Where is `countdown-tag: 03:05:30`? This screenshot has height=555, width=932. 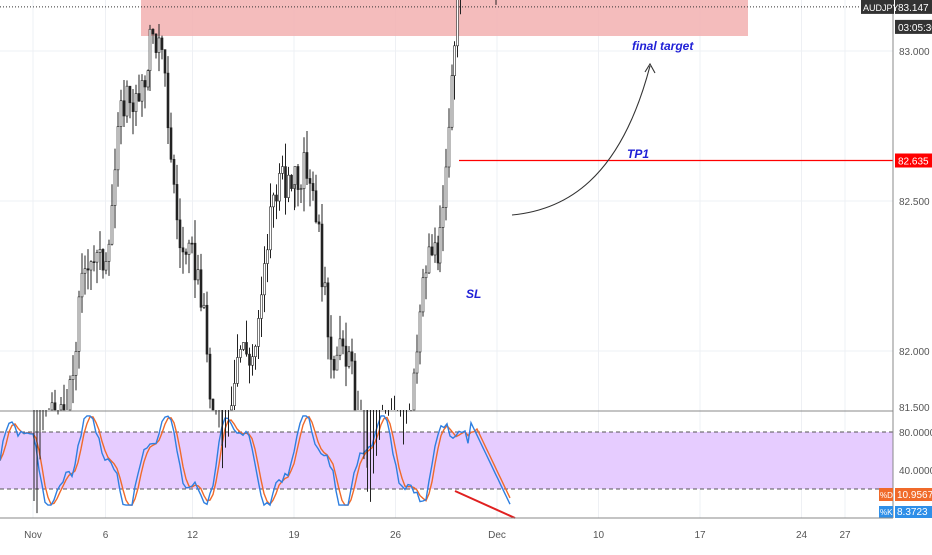 countdown-tag: 03:05:30 is located at coordinates (915, 28).